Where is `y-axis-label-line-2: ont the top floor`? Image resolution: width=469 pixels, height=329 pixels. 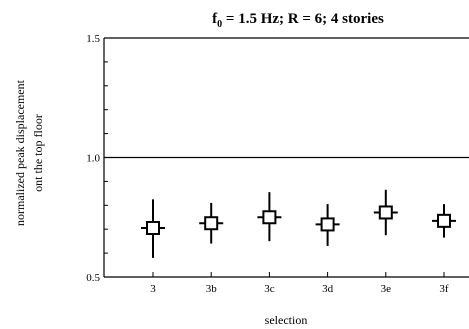
y-axis-label-line-2: ont the top floor is located at coordinates (38, 153).